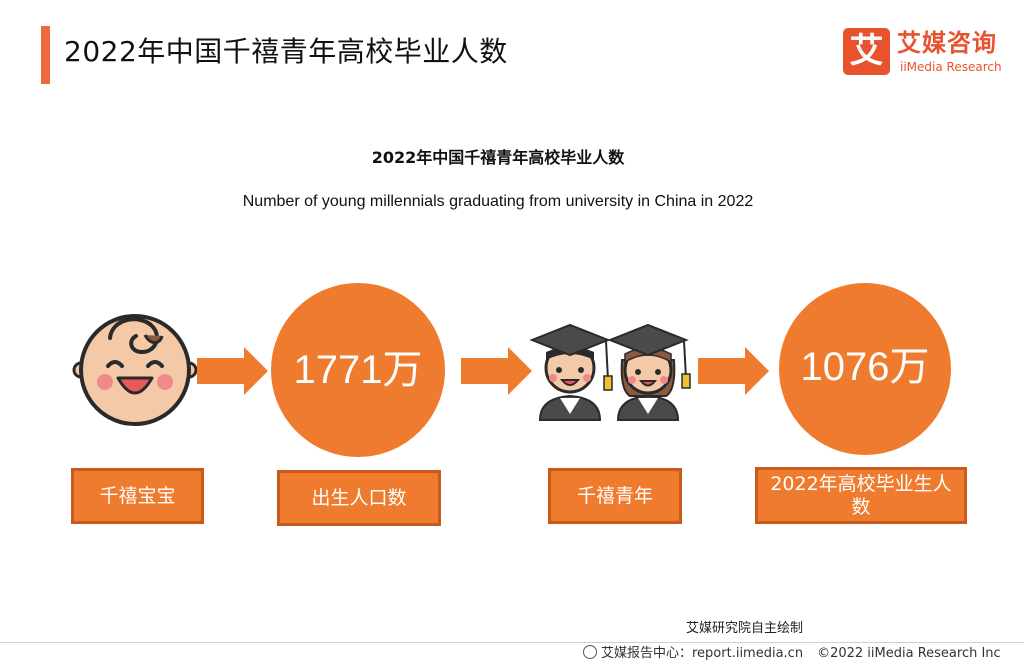 This screenshot has width=1024, height=666. Describe the element at coordinates (590, 652) in the screenshot. I see `globe-icon` at that location.